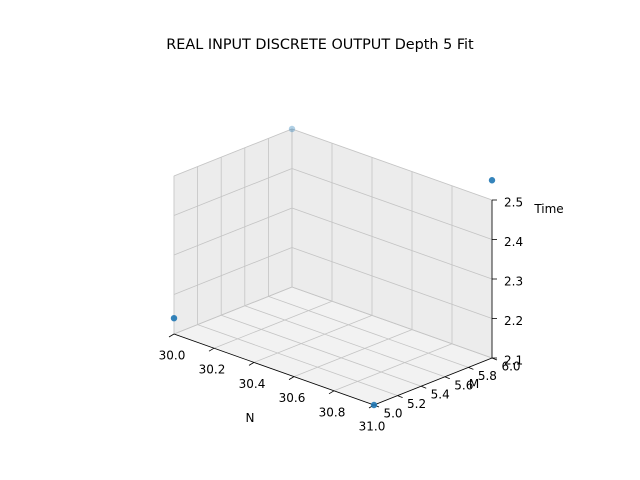  I want to click on x-tick-label: 30.2, so click(212, 370).